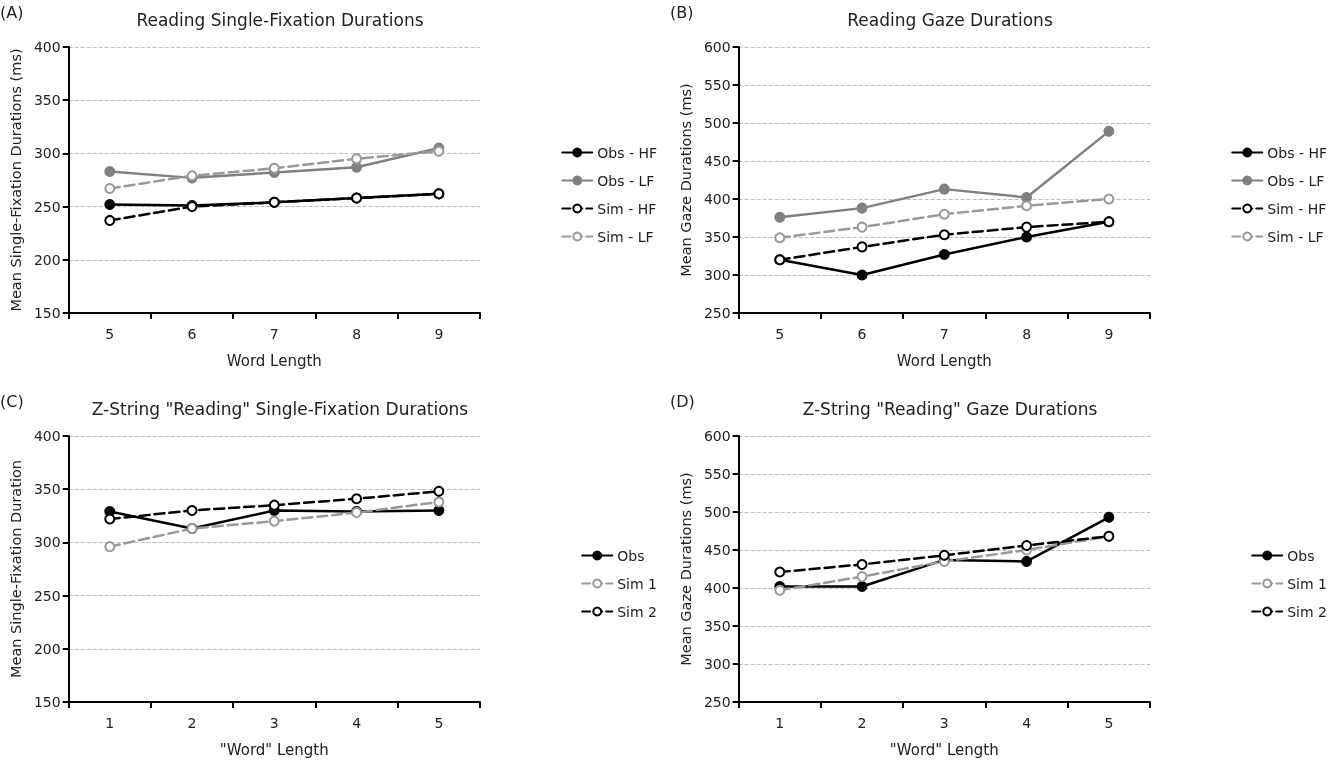 The height and width of the screenshot is (778, 1340). Describe the element at coordinates (12, 12) in the screenshot. I see `text: (A)` at that location.